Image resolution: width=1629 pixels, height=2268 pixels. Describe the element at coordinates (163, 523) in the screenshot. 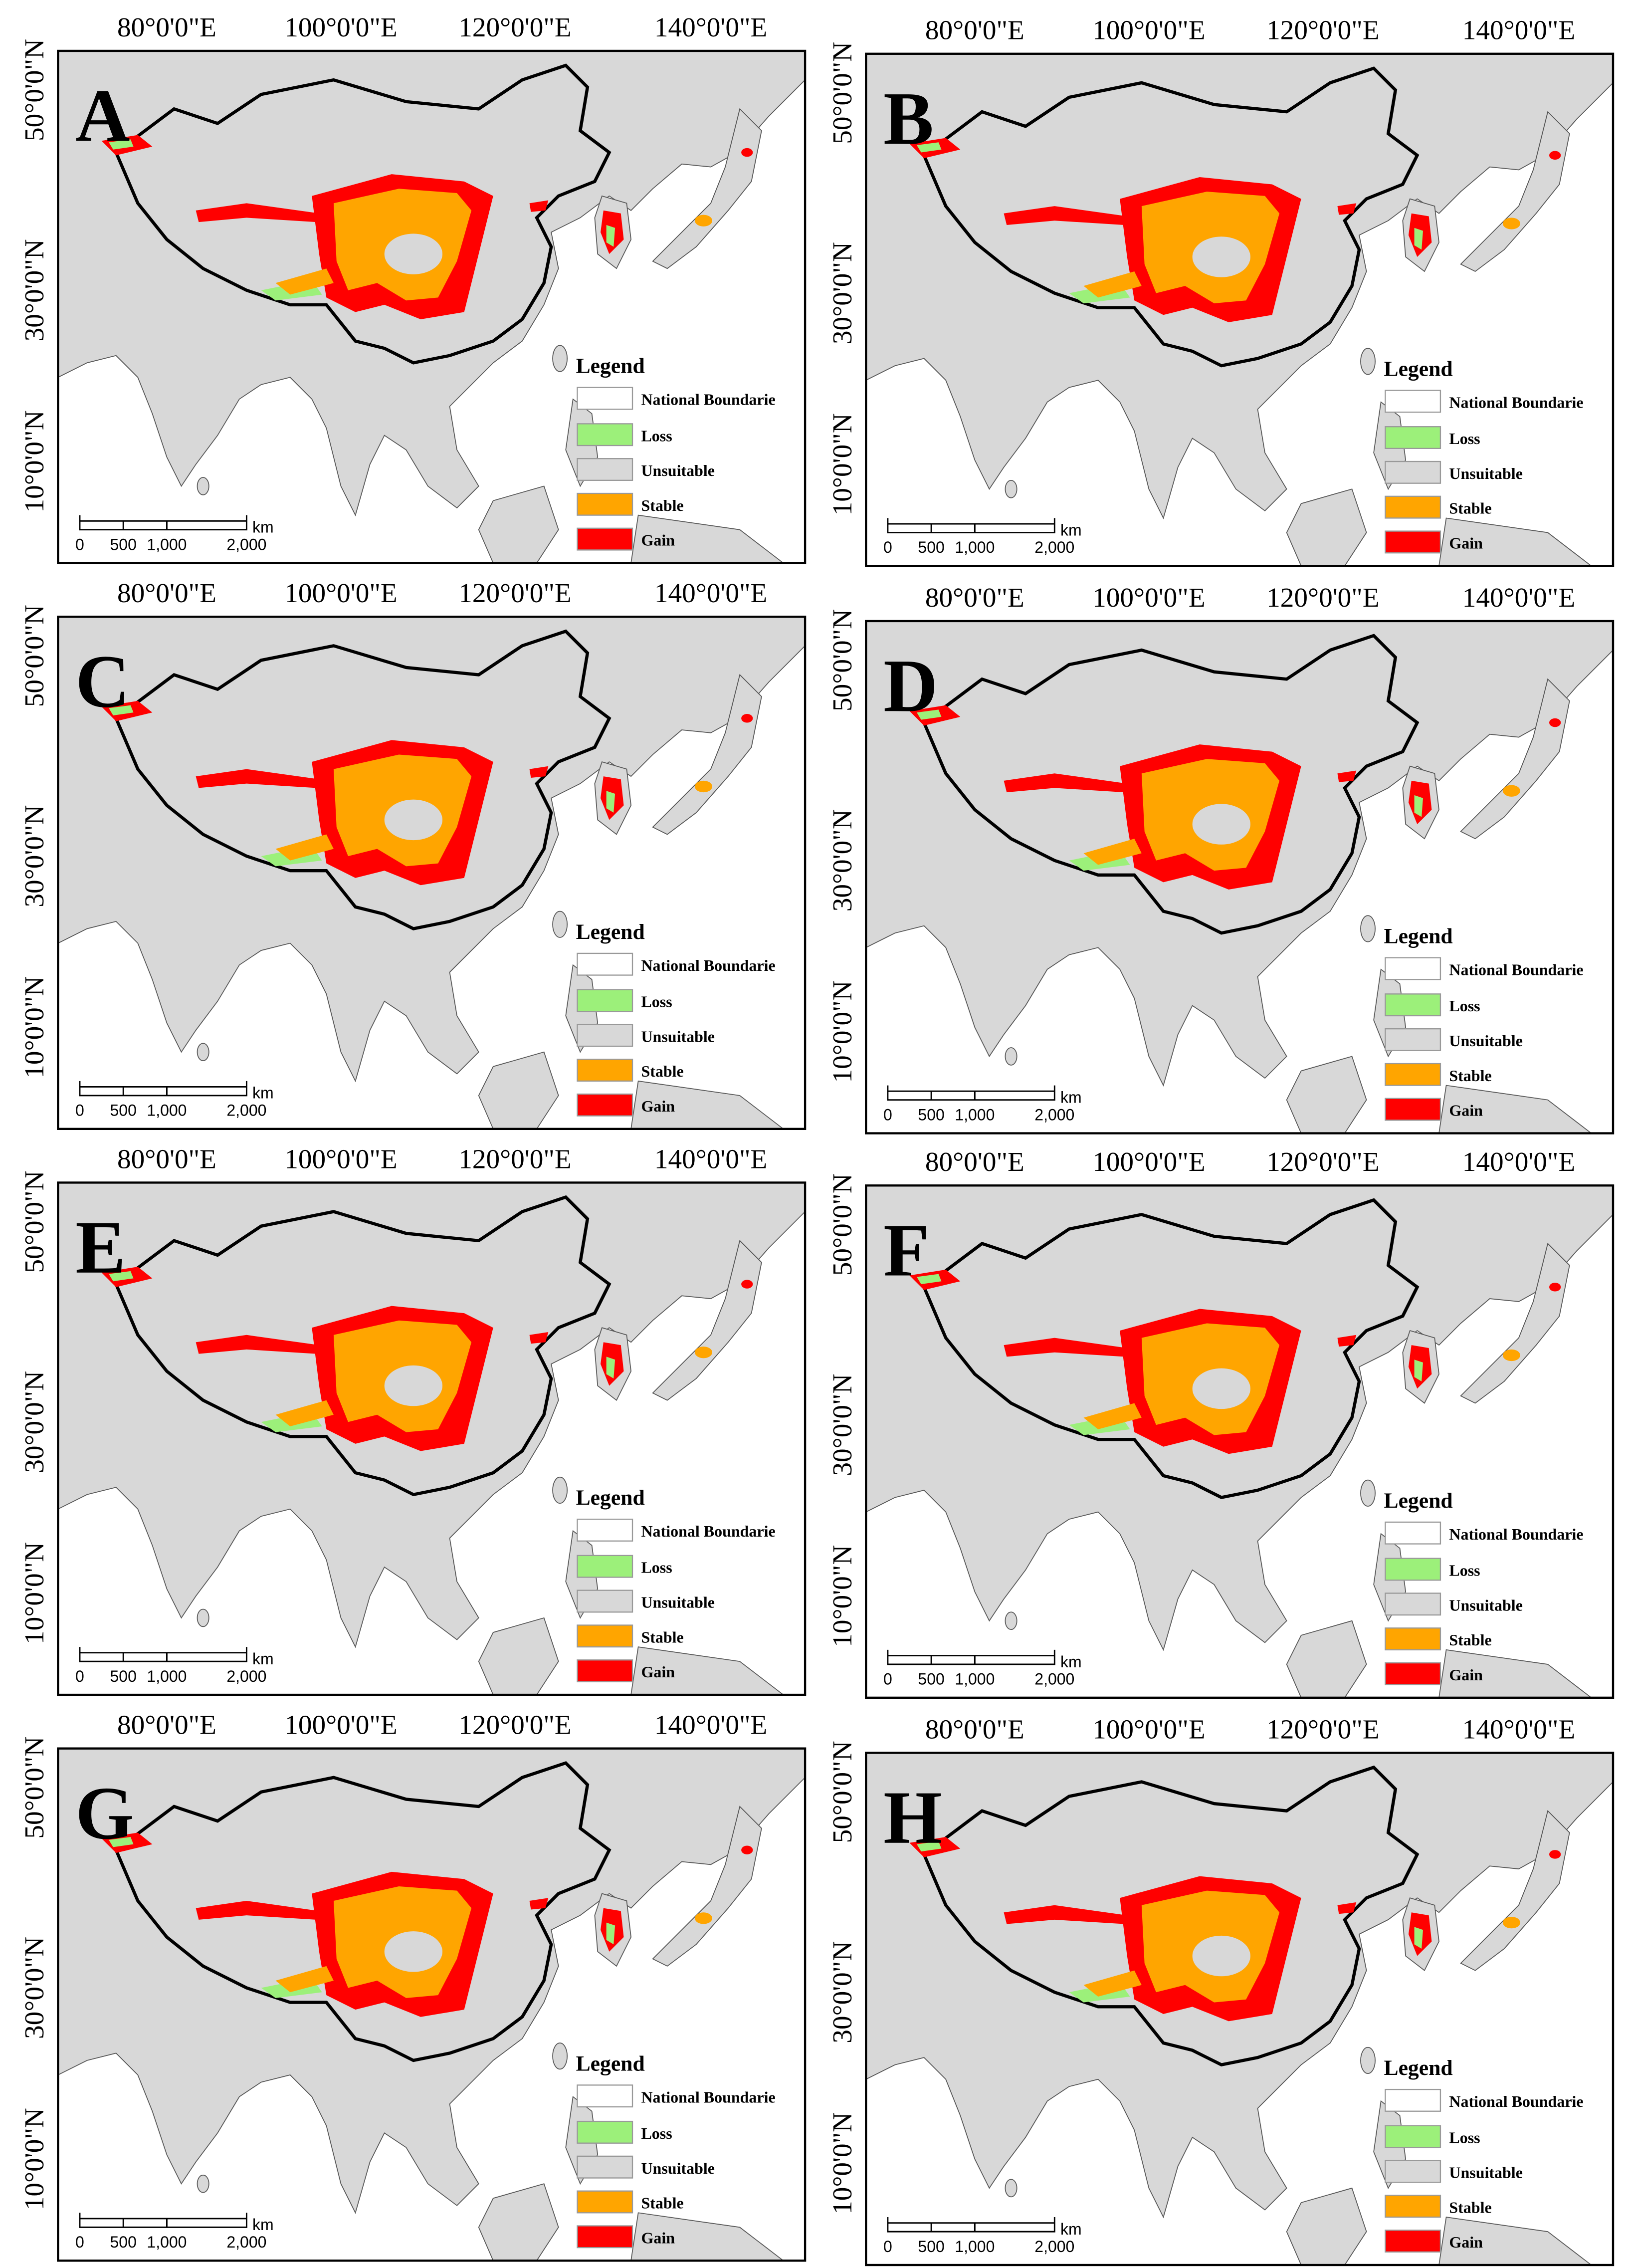

I see `scale-bar` at that location.